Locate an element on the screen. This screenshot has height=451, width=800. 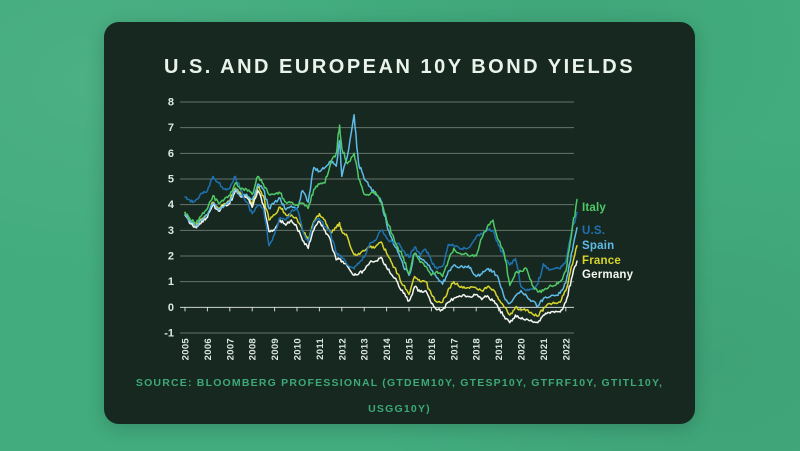
x-tick-label-2007: 2007 is located at coordinates (230, 349).